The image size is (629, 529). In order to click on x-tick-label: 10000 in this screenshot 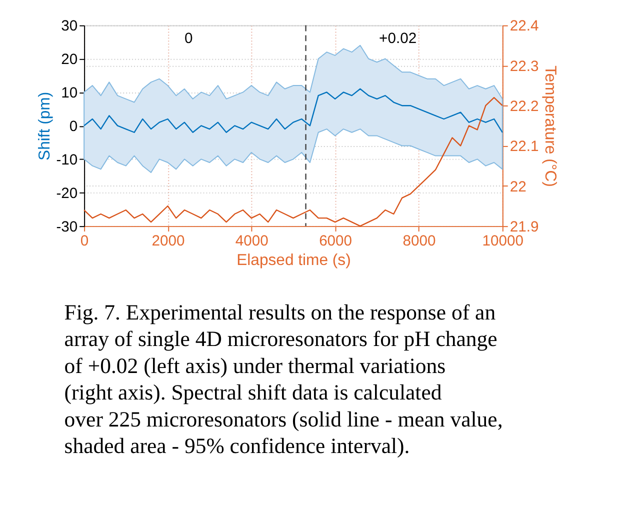, I will do `click(503, 241)`.